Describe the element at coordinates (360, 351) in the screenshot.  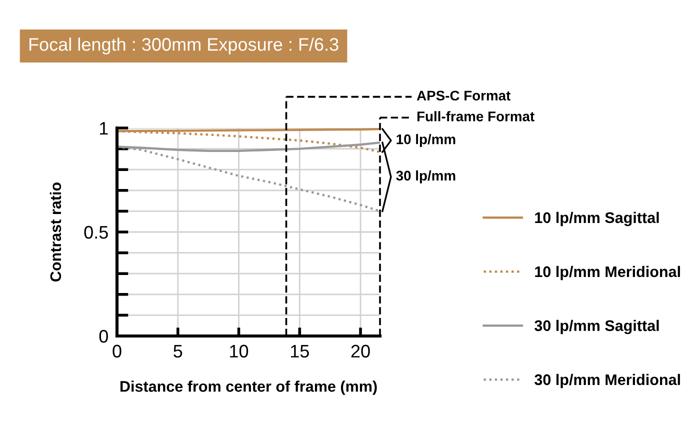
I see `x-tick-label: 20` at that location.